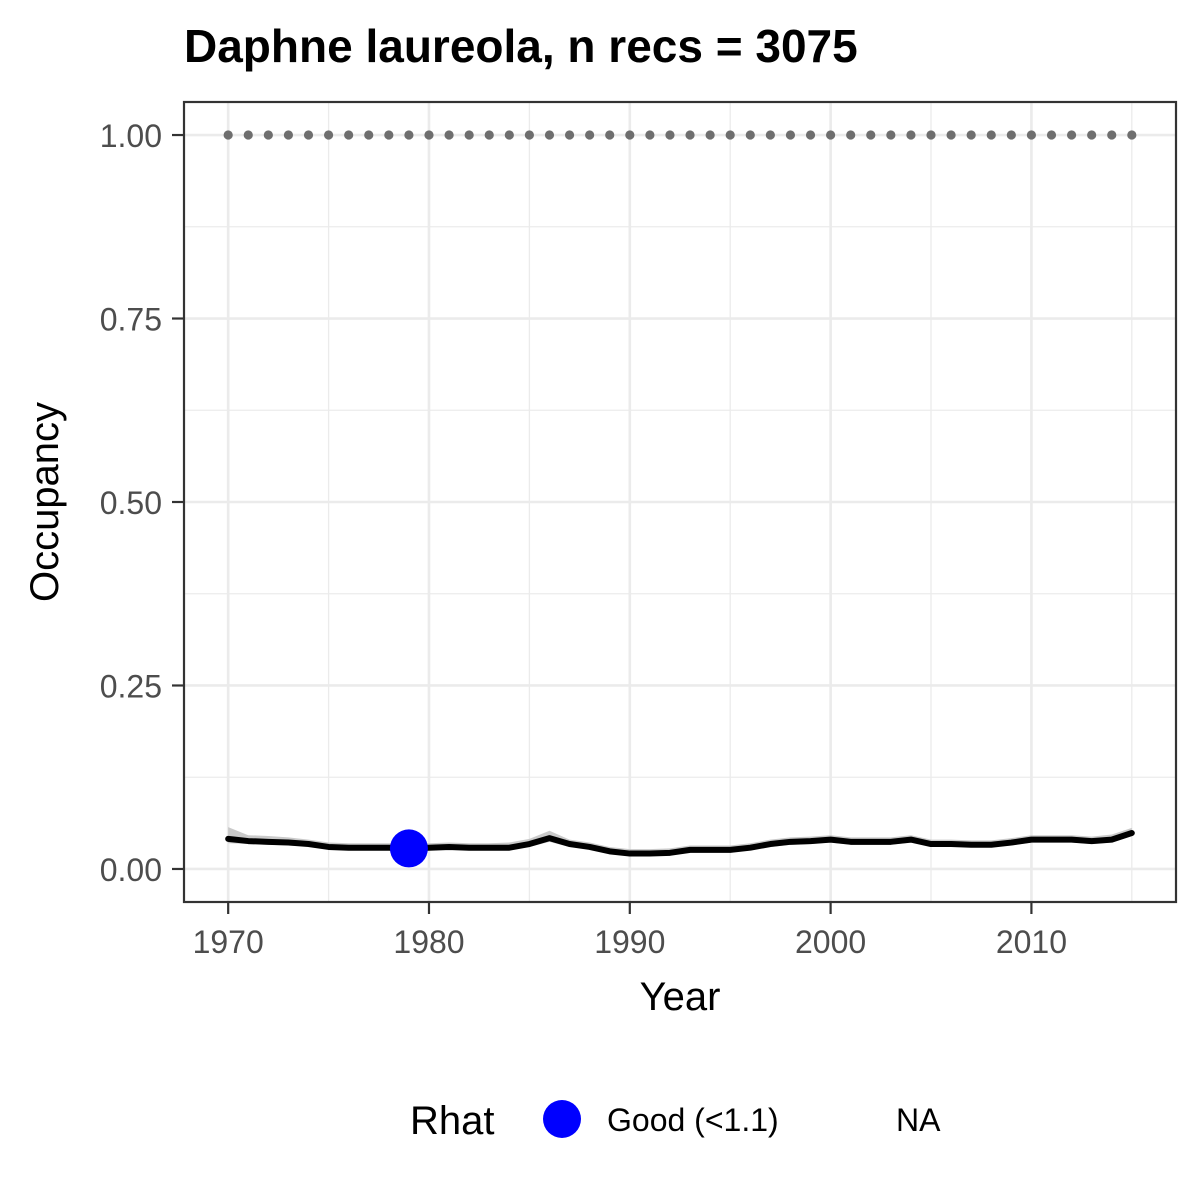 This screenshot has height=1200, width=1200. I want to click on reference-points, so click(680, 135).